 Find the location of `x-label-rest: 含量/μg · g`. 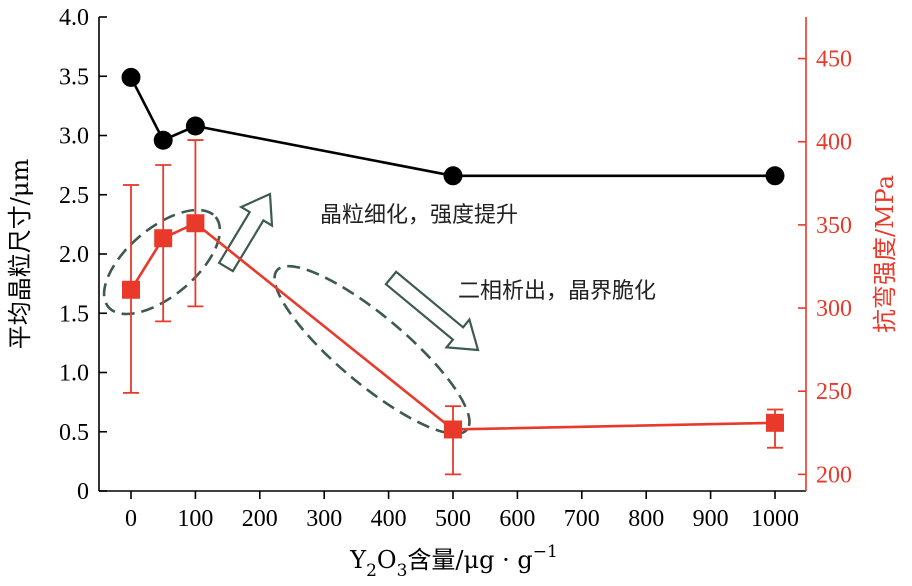

x-label-rest: 含量/μg · g is located at coordinates (469, 560).